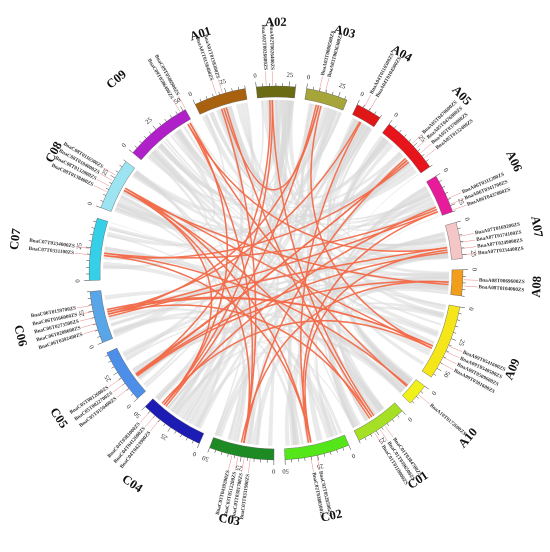 This screenshot has width=550, height=552. I want to click on chromosome-label-c09: C09, so click(116, 79).